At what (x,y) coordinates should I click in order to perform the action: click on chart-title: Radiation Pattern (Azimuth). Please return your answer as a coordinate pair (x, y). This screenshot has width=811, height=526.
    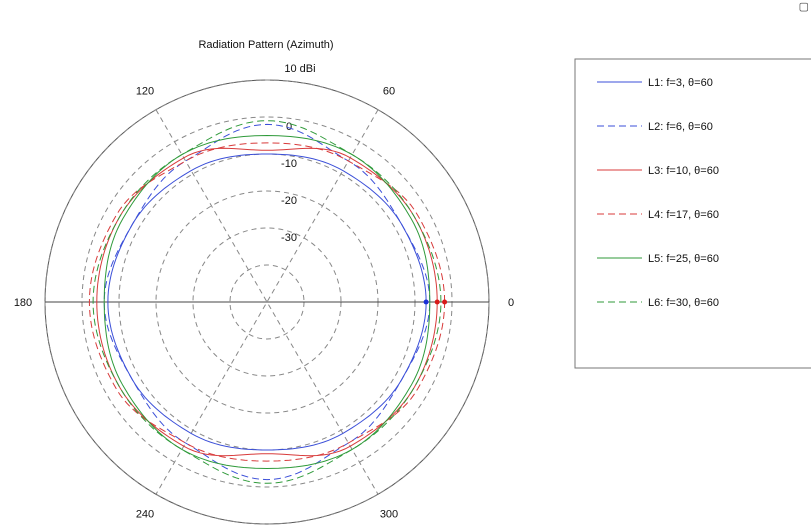
    Looking at the image, I should click on (265, 45).